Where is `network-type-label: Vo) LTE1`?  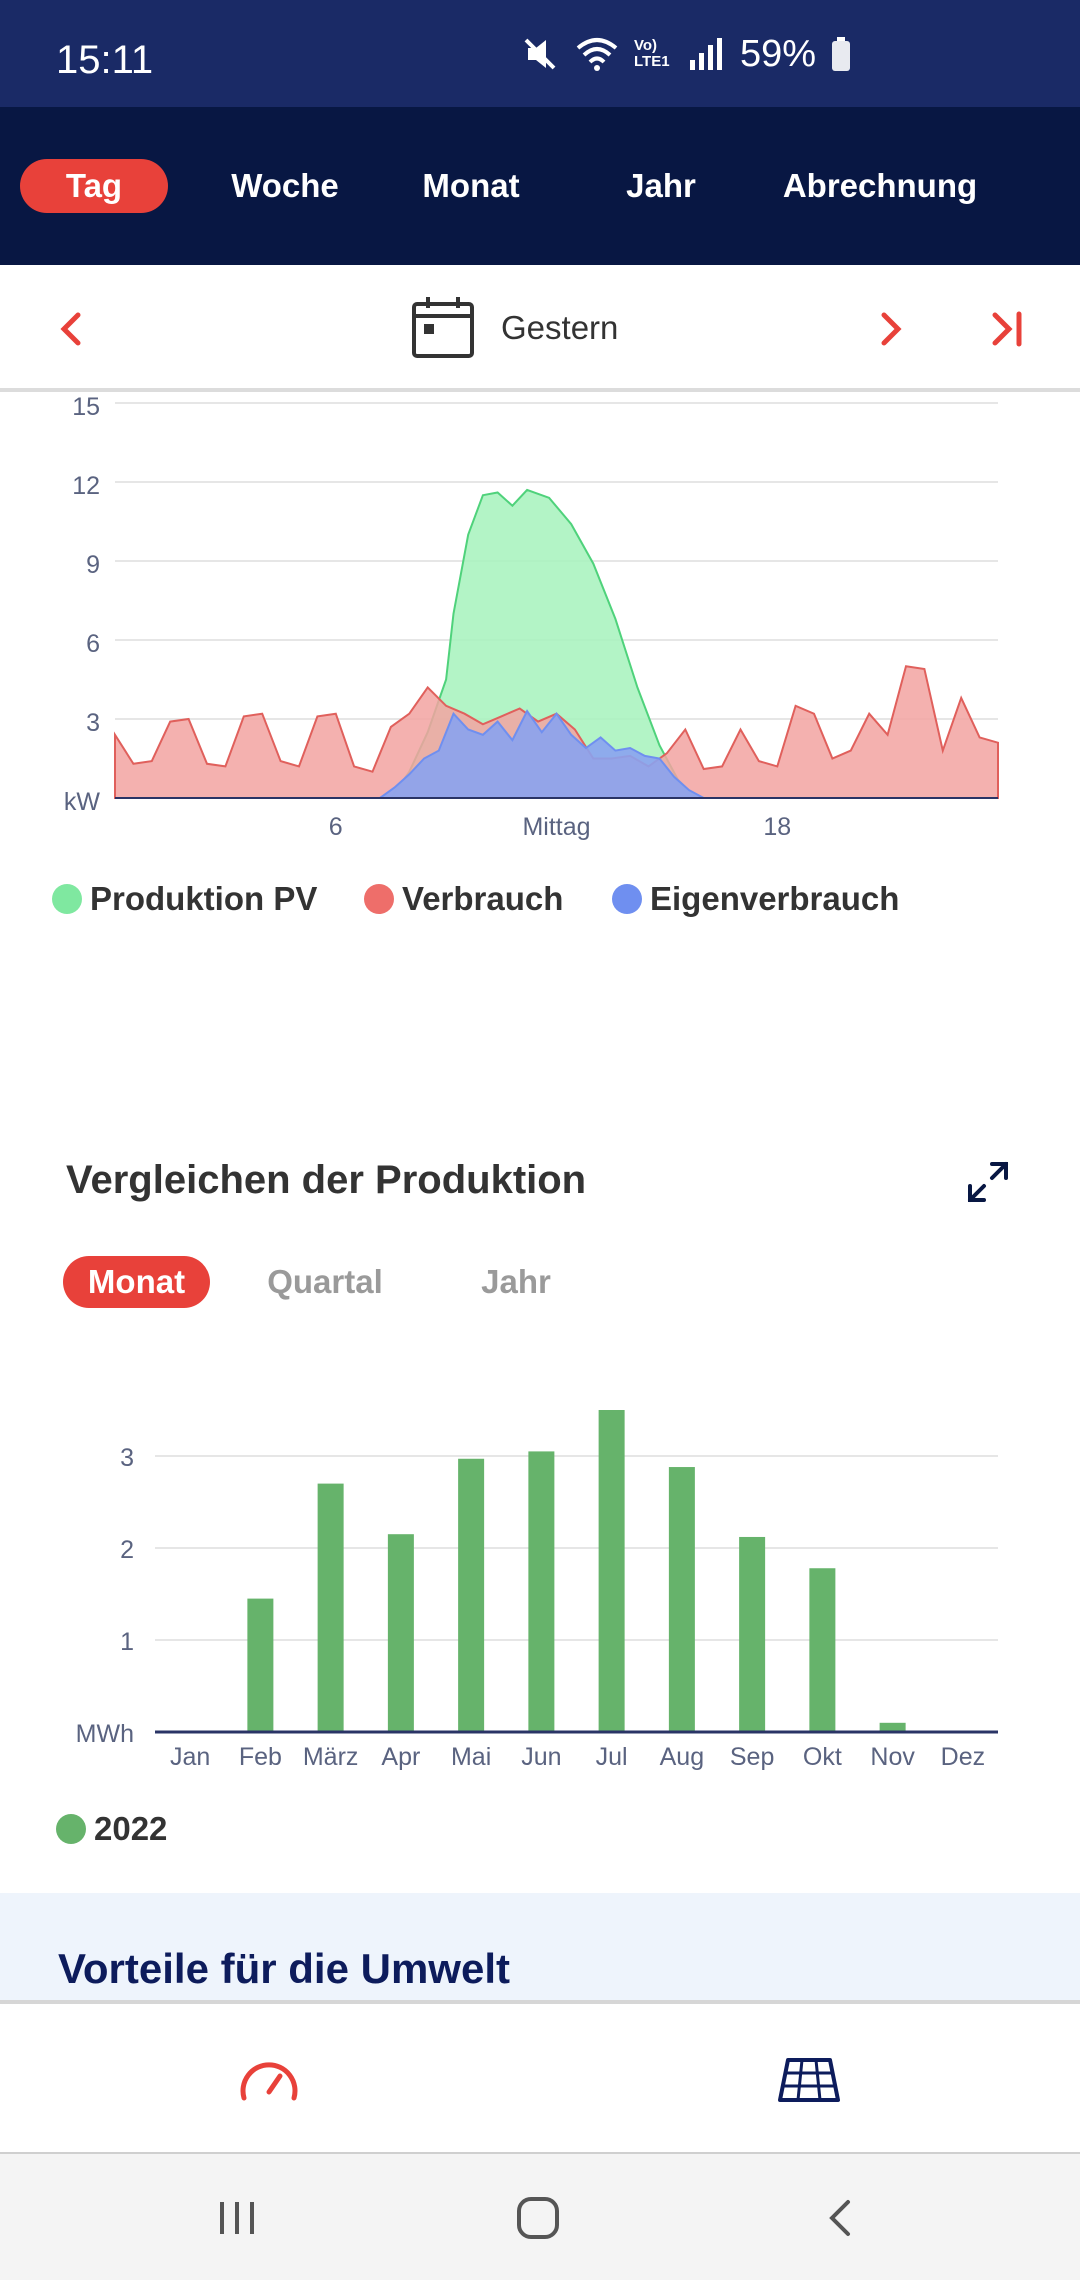
network-type-label: Vo) LTE1 is located at coordinates (652, 53).